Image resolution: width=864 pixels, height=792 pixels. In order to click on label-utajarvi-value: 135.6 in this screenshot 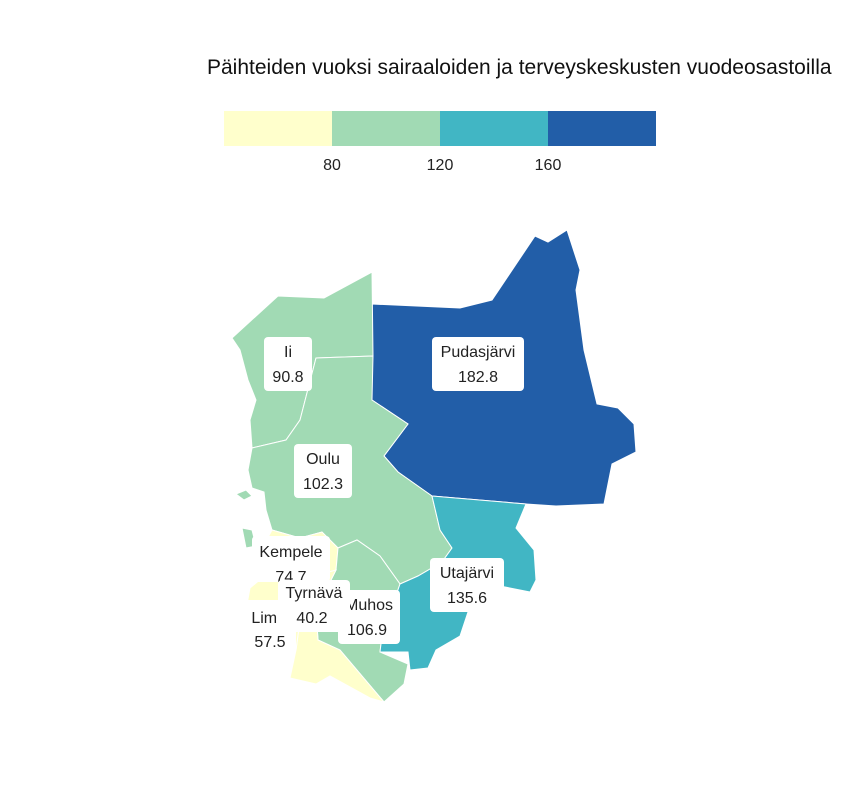, I will do `click(467, 598)`.